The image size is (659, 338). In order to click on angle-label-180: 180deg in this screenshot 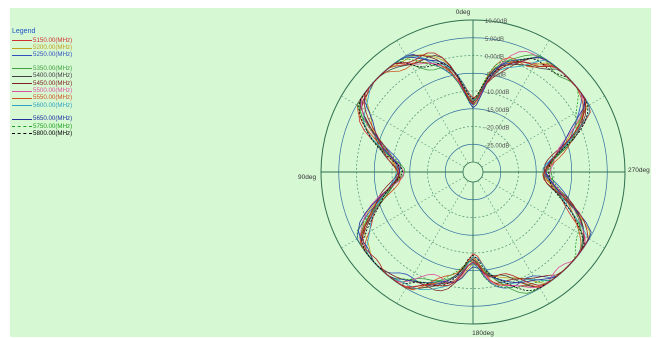, I will do `click(483, 333)`.